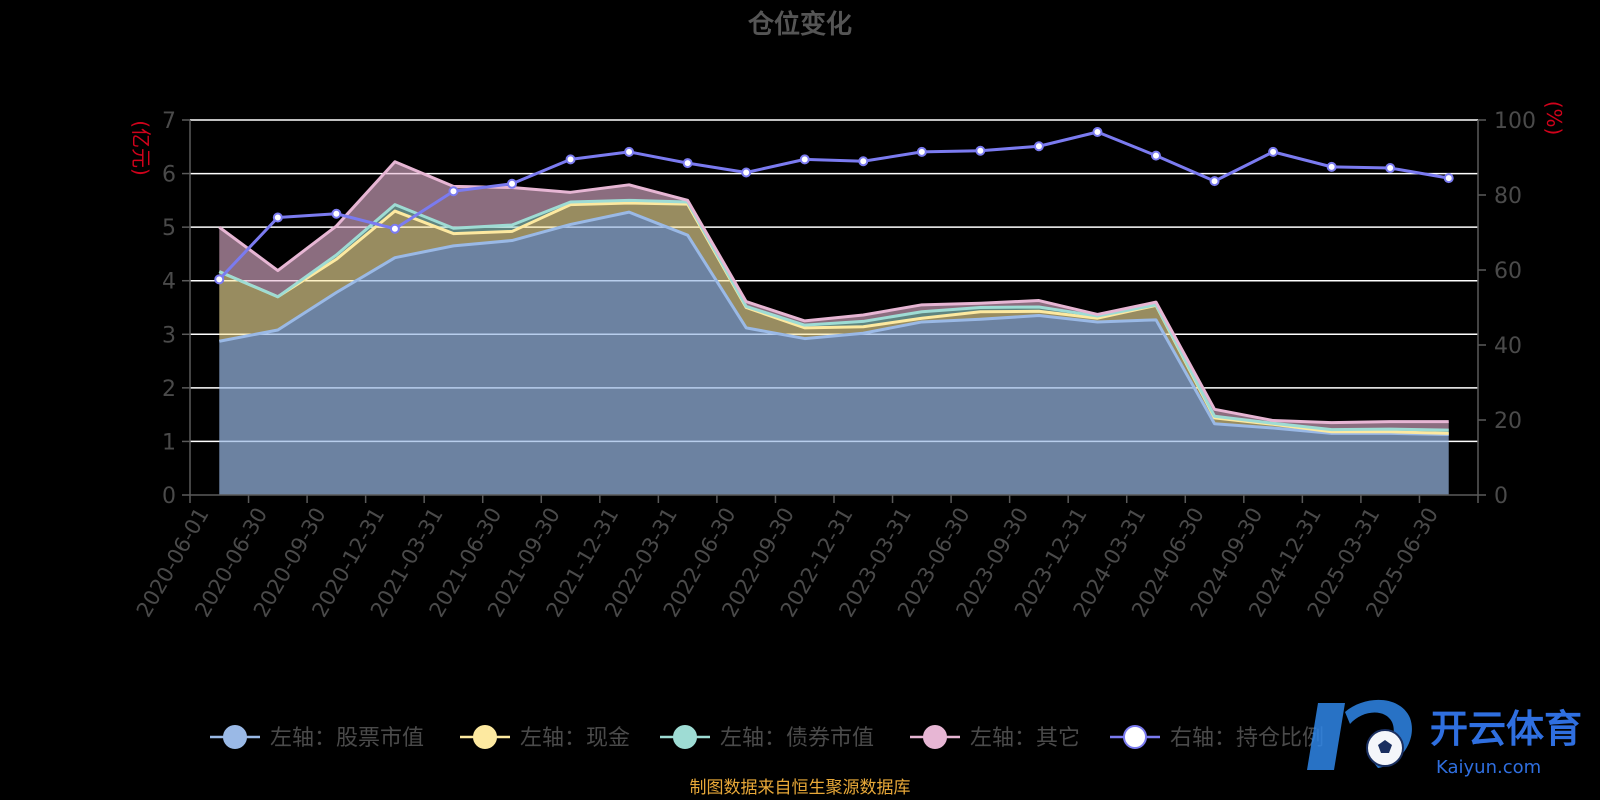 This screenshot has width=1600, height=800. Describe the element at coordinates (1554, 118) in the screenshot. I see `right-axis-unit: (%)` at that location.